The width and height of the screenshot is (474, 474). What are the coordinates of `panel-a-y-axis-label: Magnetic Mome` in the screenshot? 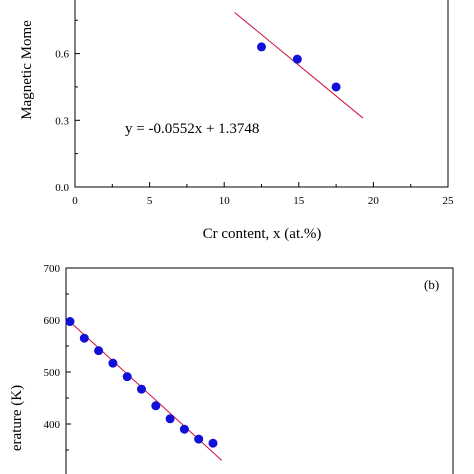 It's located at (27, 70).